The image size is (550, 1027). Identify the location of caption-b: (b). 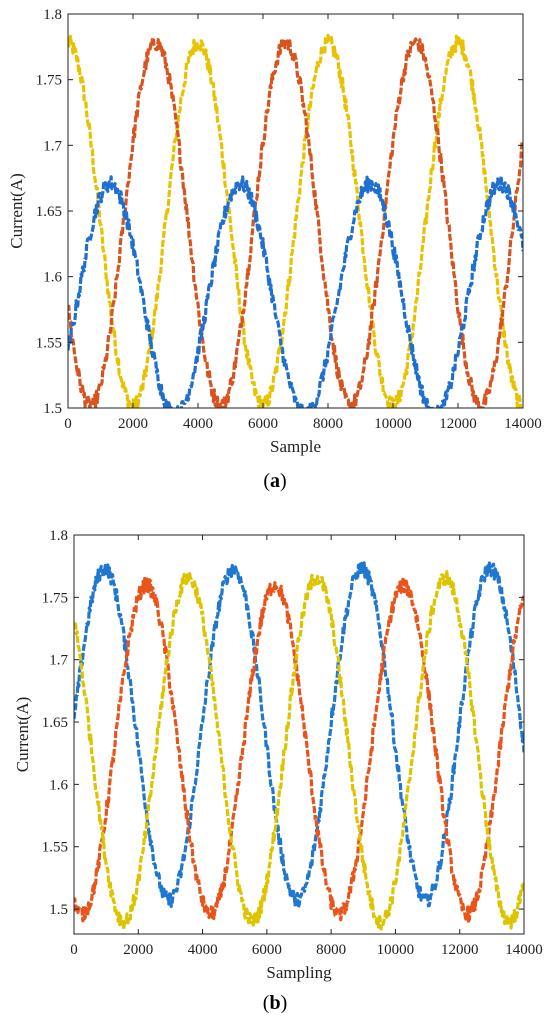
(275, 1003).